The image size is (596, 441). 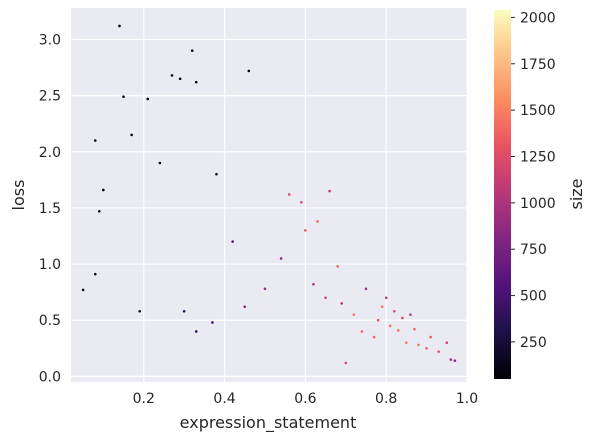 What do you see at coordinates (50, 265) in the screenshot?
I see `y-tick-label: 1.0` at bounding box center [50, 265].